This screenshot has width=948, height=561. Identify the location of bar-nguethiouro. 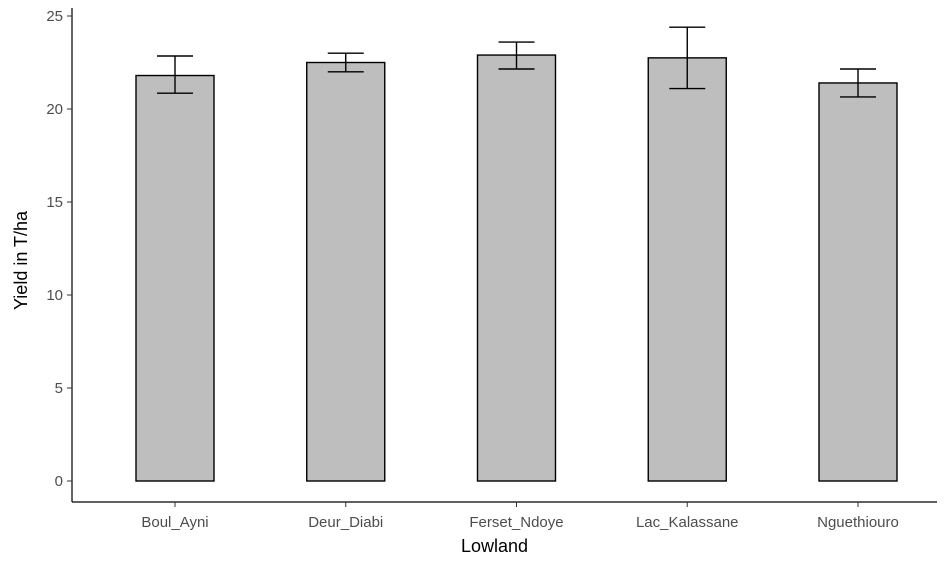
(858, 282).